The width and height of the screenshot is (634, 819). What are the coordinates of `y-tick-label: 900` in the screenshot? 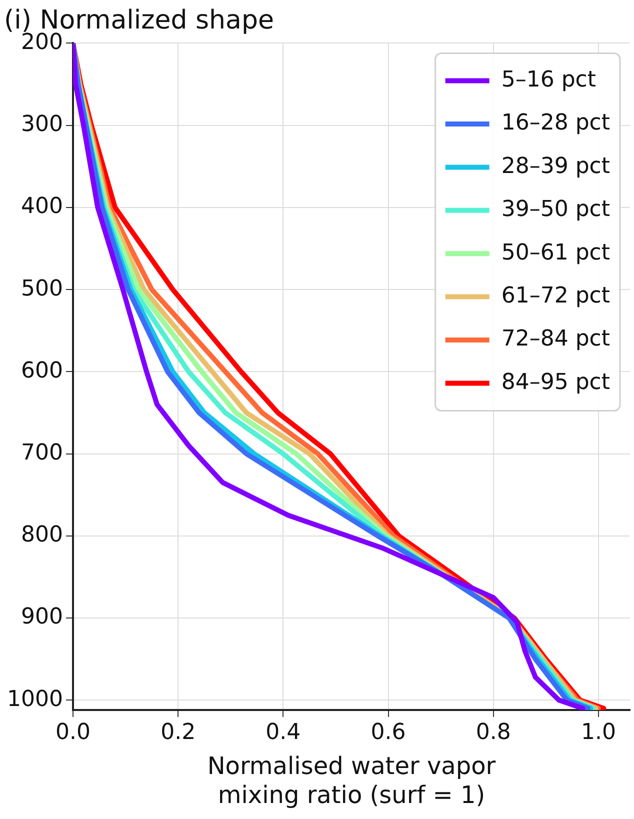 It's located at (41, 617).